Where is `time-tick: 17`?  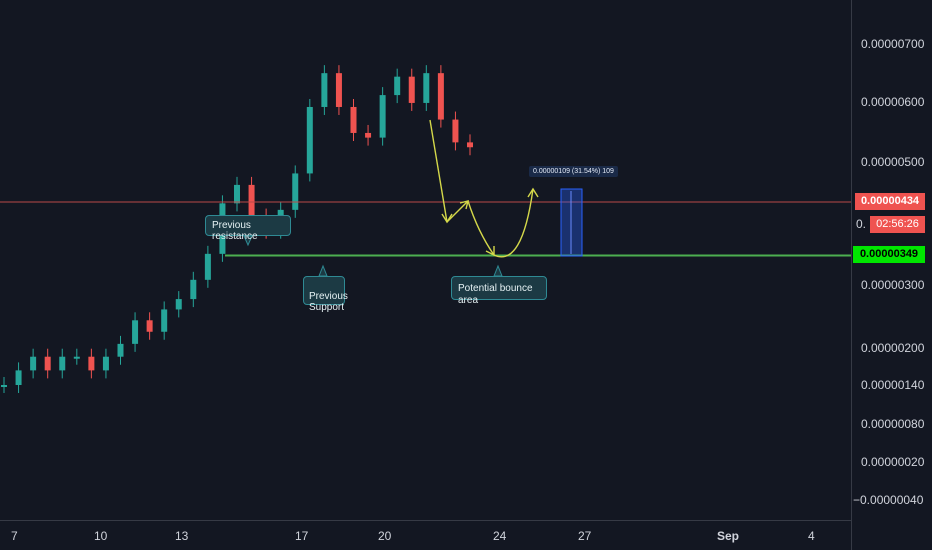 time-tick: 17 is located at coordinates (302, 536).